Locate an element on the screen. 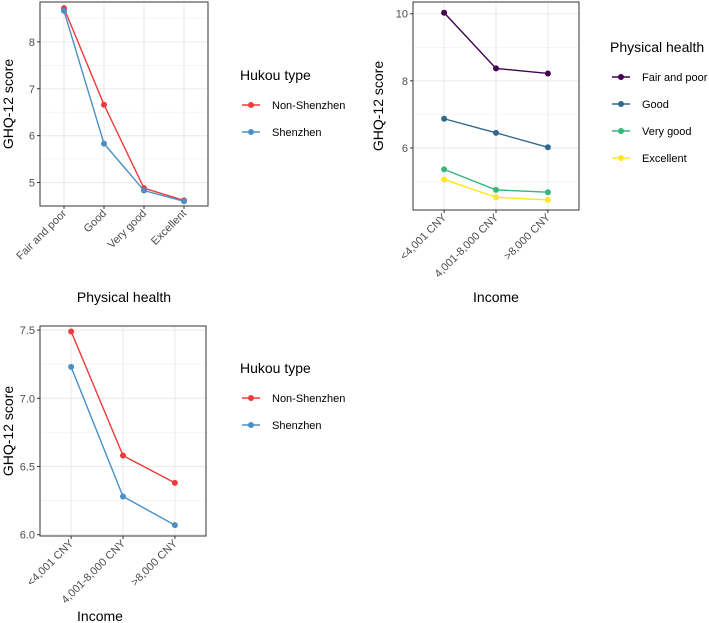 The width and height of the screenshot is (709, 623). legend-title: Physical health is located at coordinates (657, 47).